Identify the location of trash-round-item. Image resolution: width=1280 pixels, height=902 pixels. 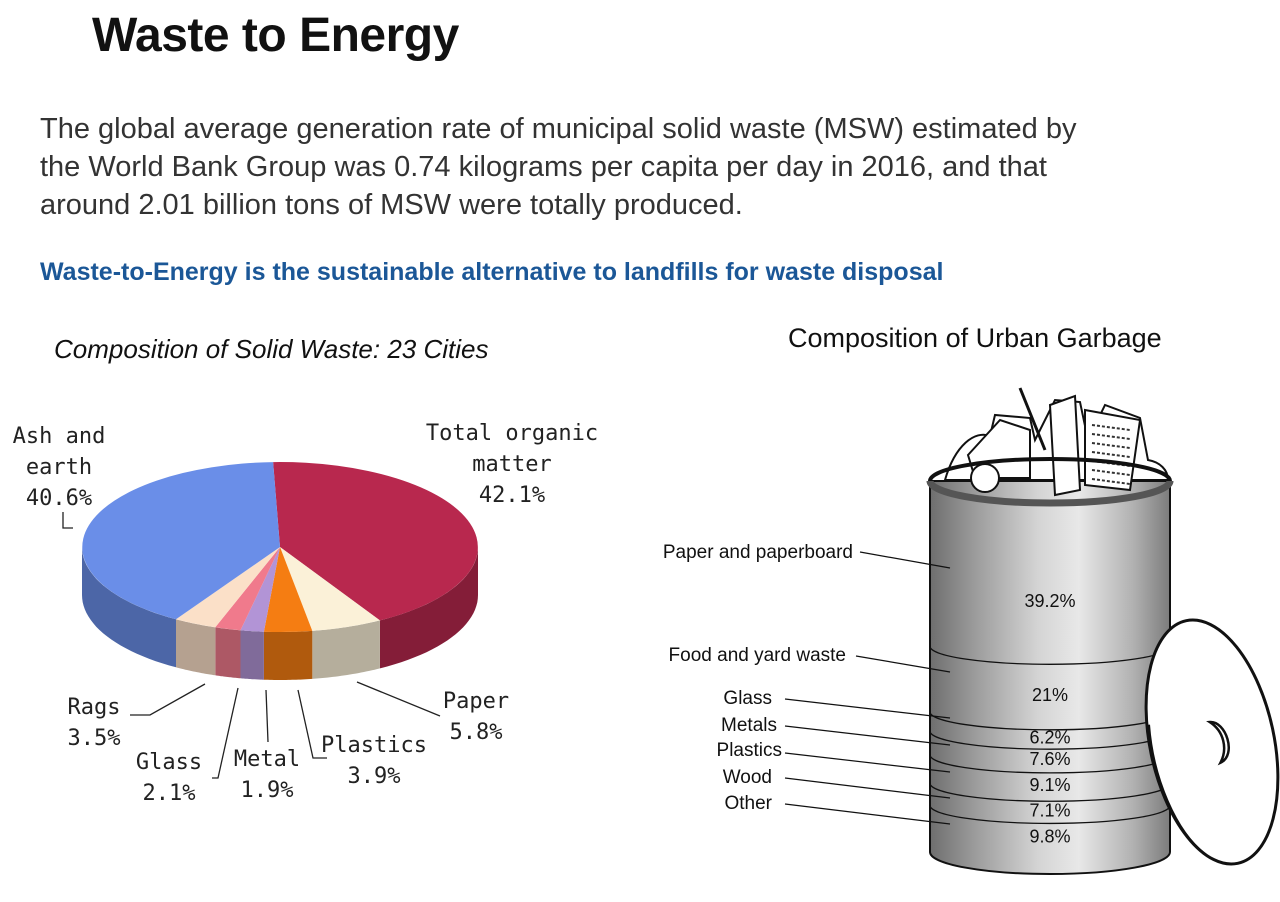
(985, 478).